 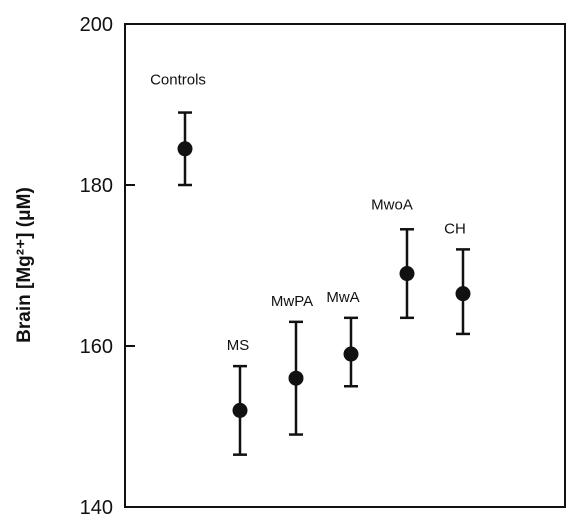 What do you see at coordinates (96, 347) in the screenshot?
I see `y-tick-label: 160` at bounding box center [96, 347].